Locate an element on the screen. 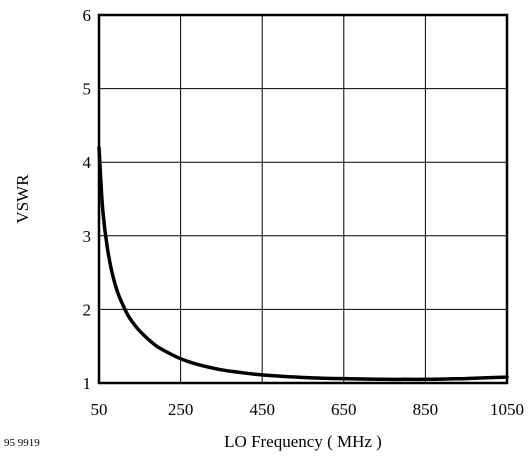  figure-code: 95 9919 is located at coordinates (22, 443).